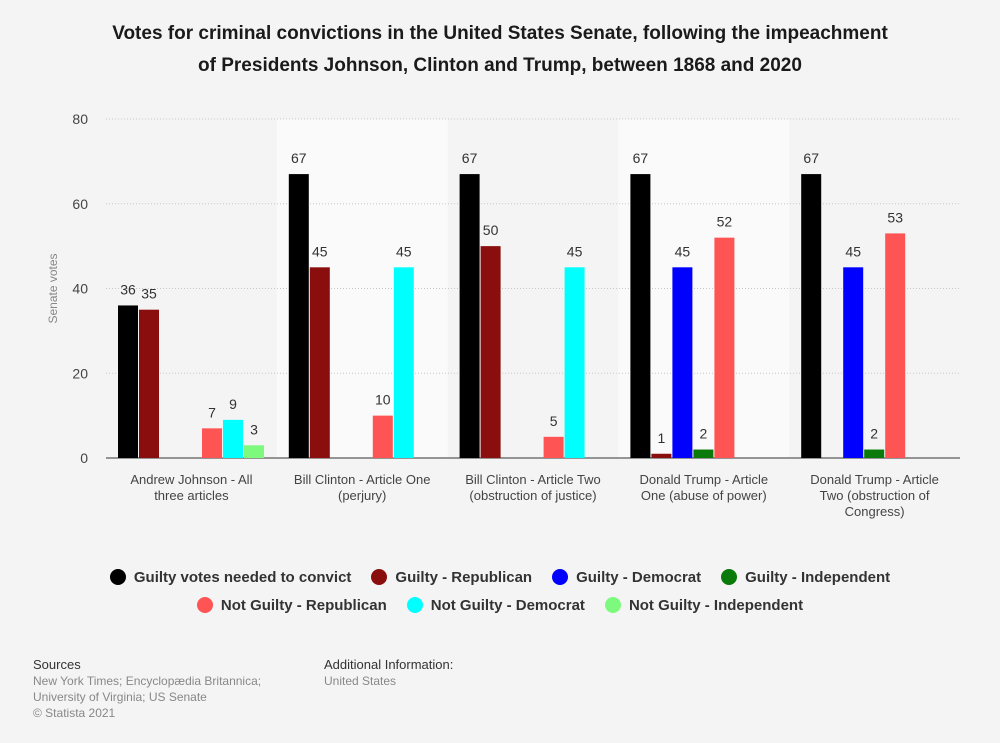 This screenshot has height=743, width=1000. I want to click on data-label: 10, so click(383, 400).